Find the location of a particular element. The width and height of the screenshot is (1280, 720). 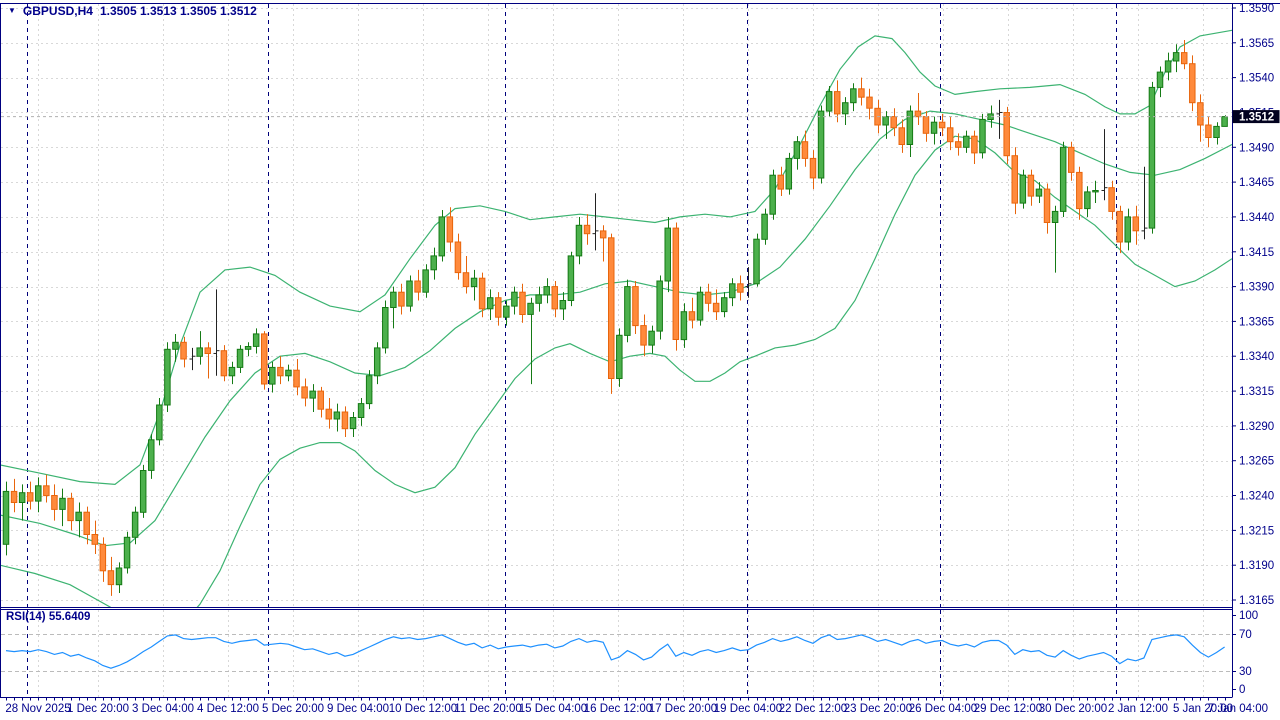

time-axis-label: 17 Dec 20:00 is located at coordinates (683, 709).